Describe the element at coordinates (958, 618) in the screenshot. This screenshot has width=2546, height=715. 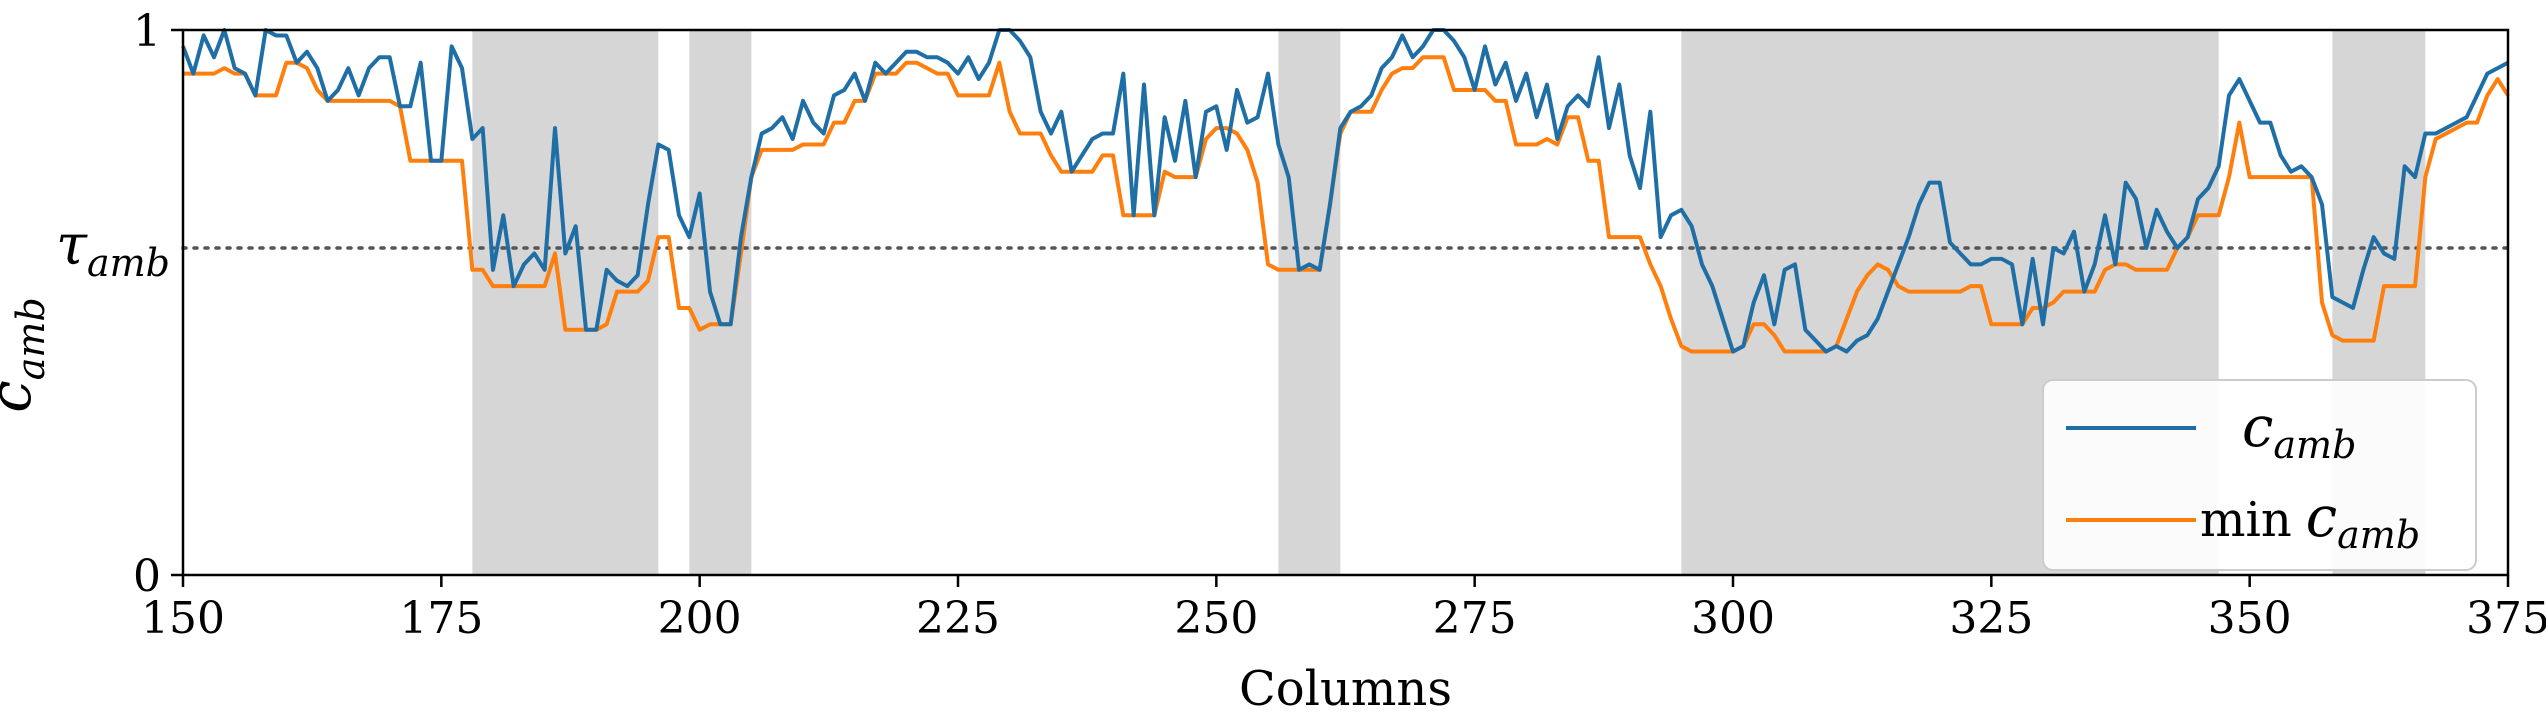
I see `x-tick-label: 225` at that location.